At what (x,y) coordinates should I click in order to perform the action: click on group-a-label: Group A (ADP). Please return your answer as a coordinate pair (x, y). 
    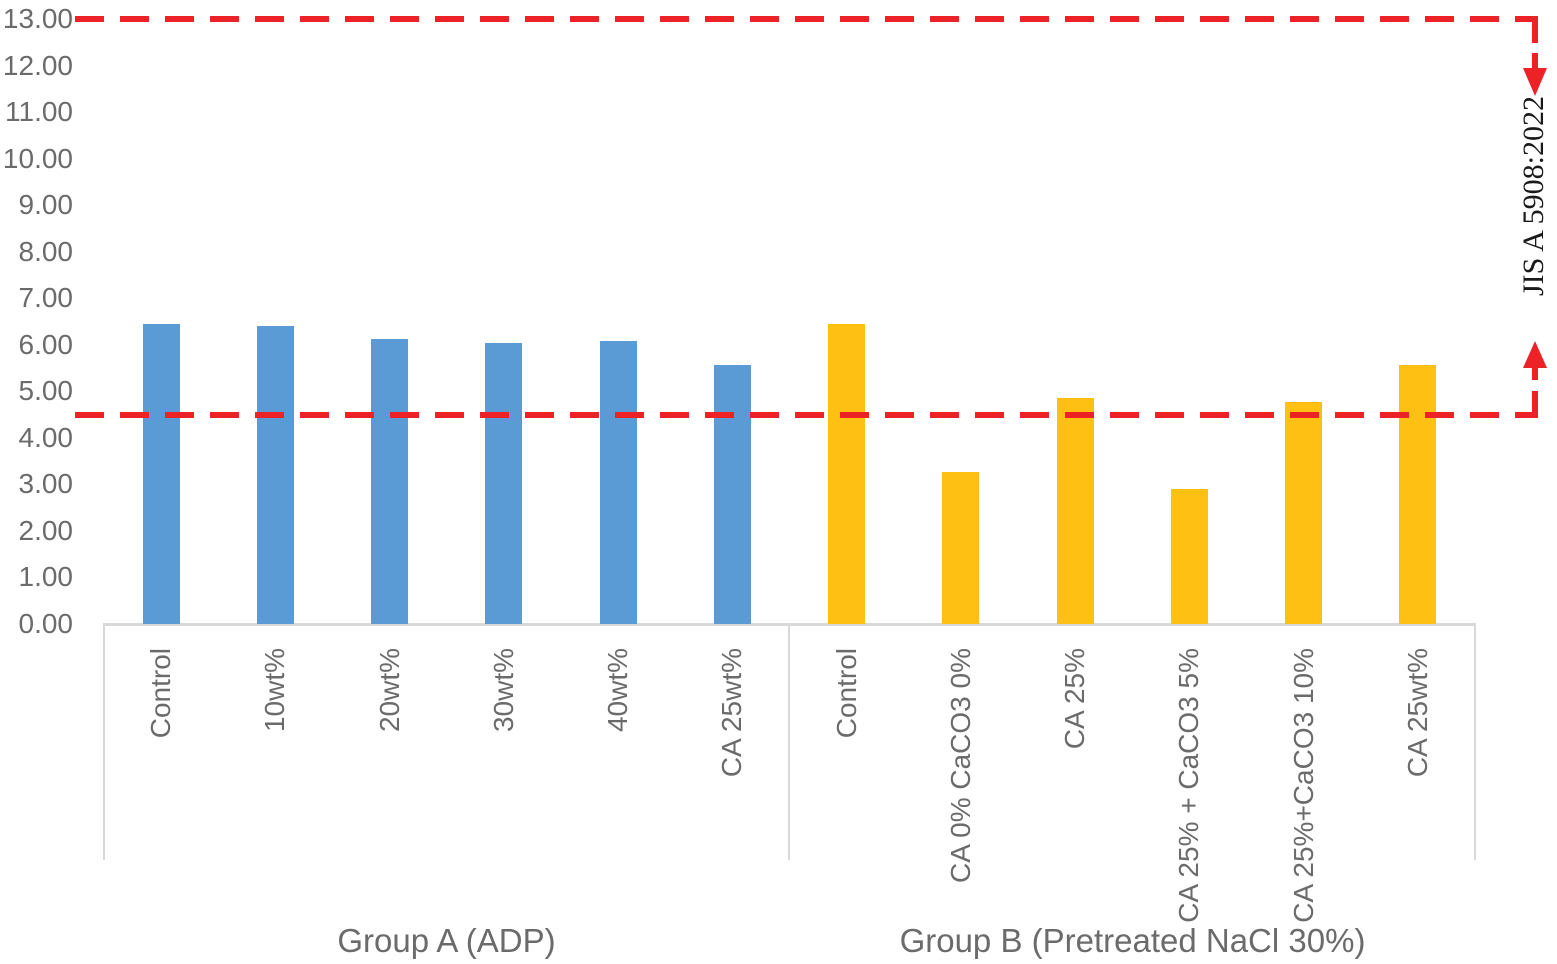
    Looking at the image, I should click on (446, 940).